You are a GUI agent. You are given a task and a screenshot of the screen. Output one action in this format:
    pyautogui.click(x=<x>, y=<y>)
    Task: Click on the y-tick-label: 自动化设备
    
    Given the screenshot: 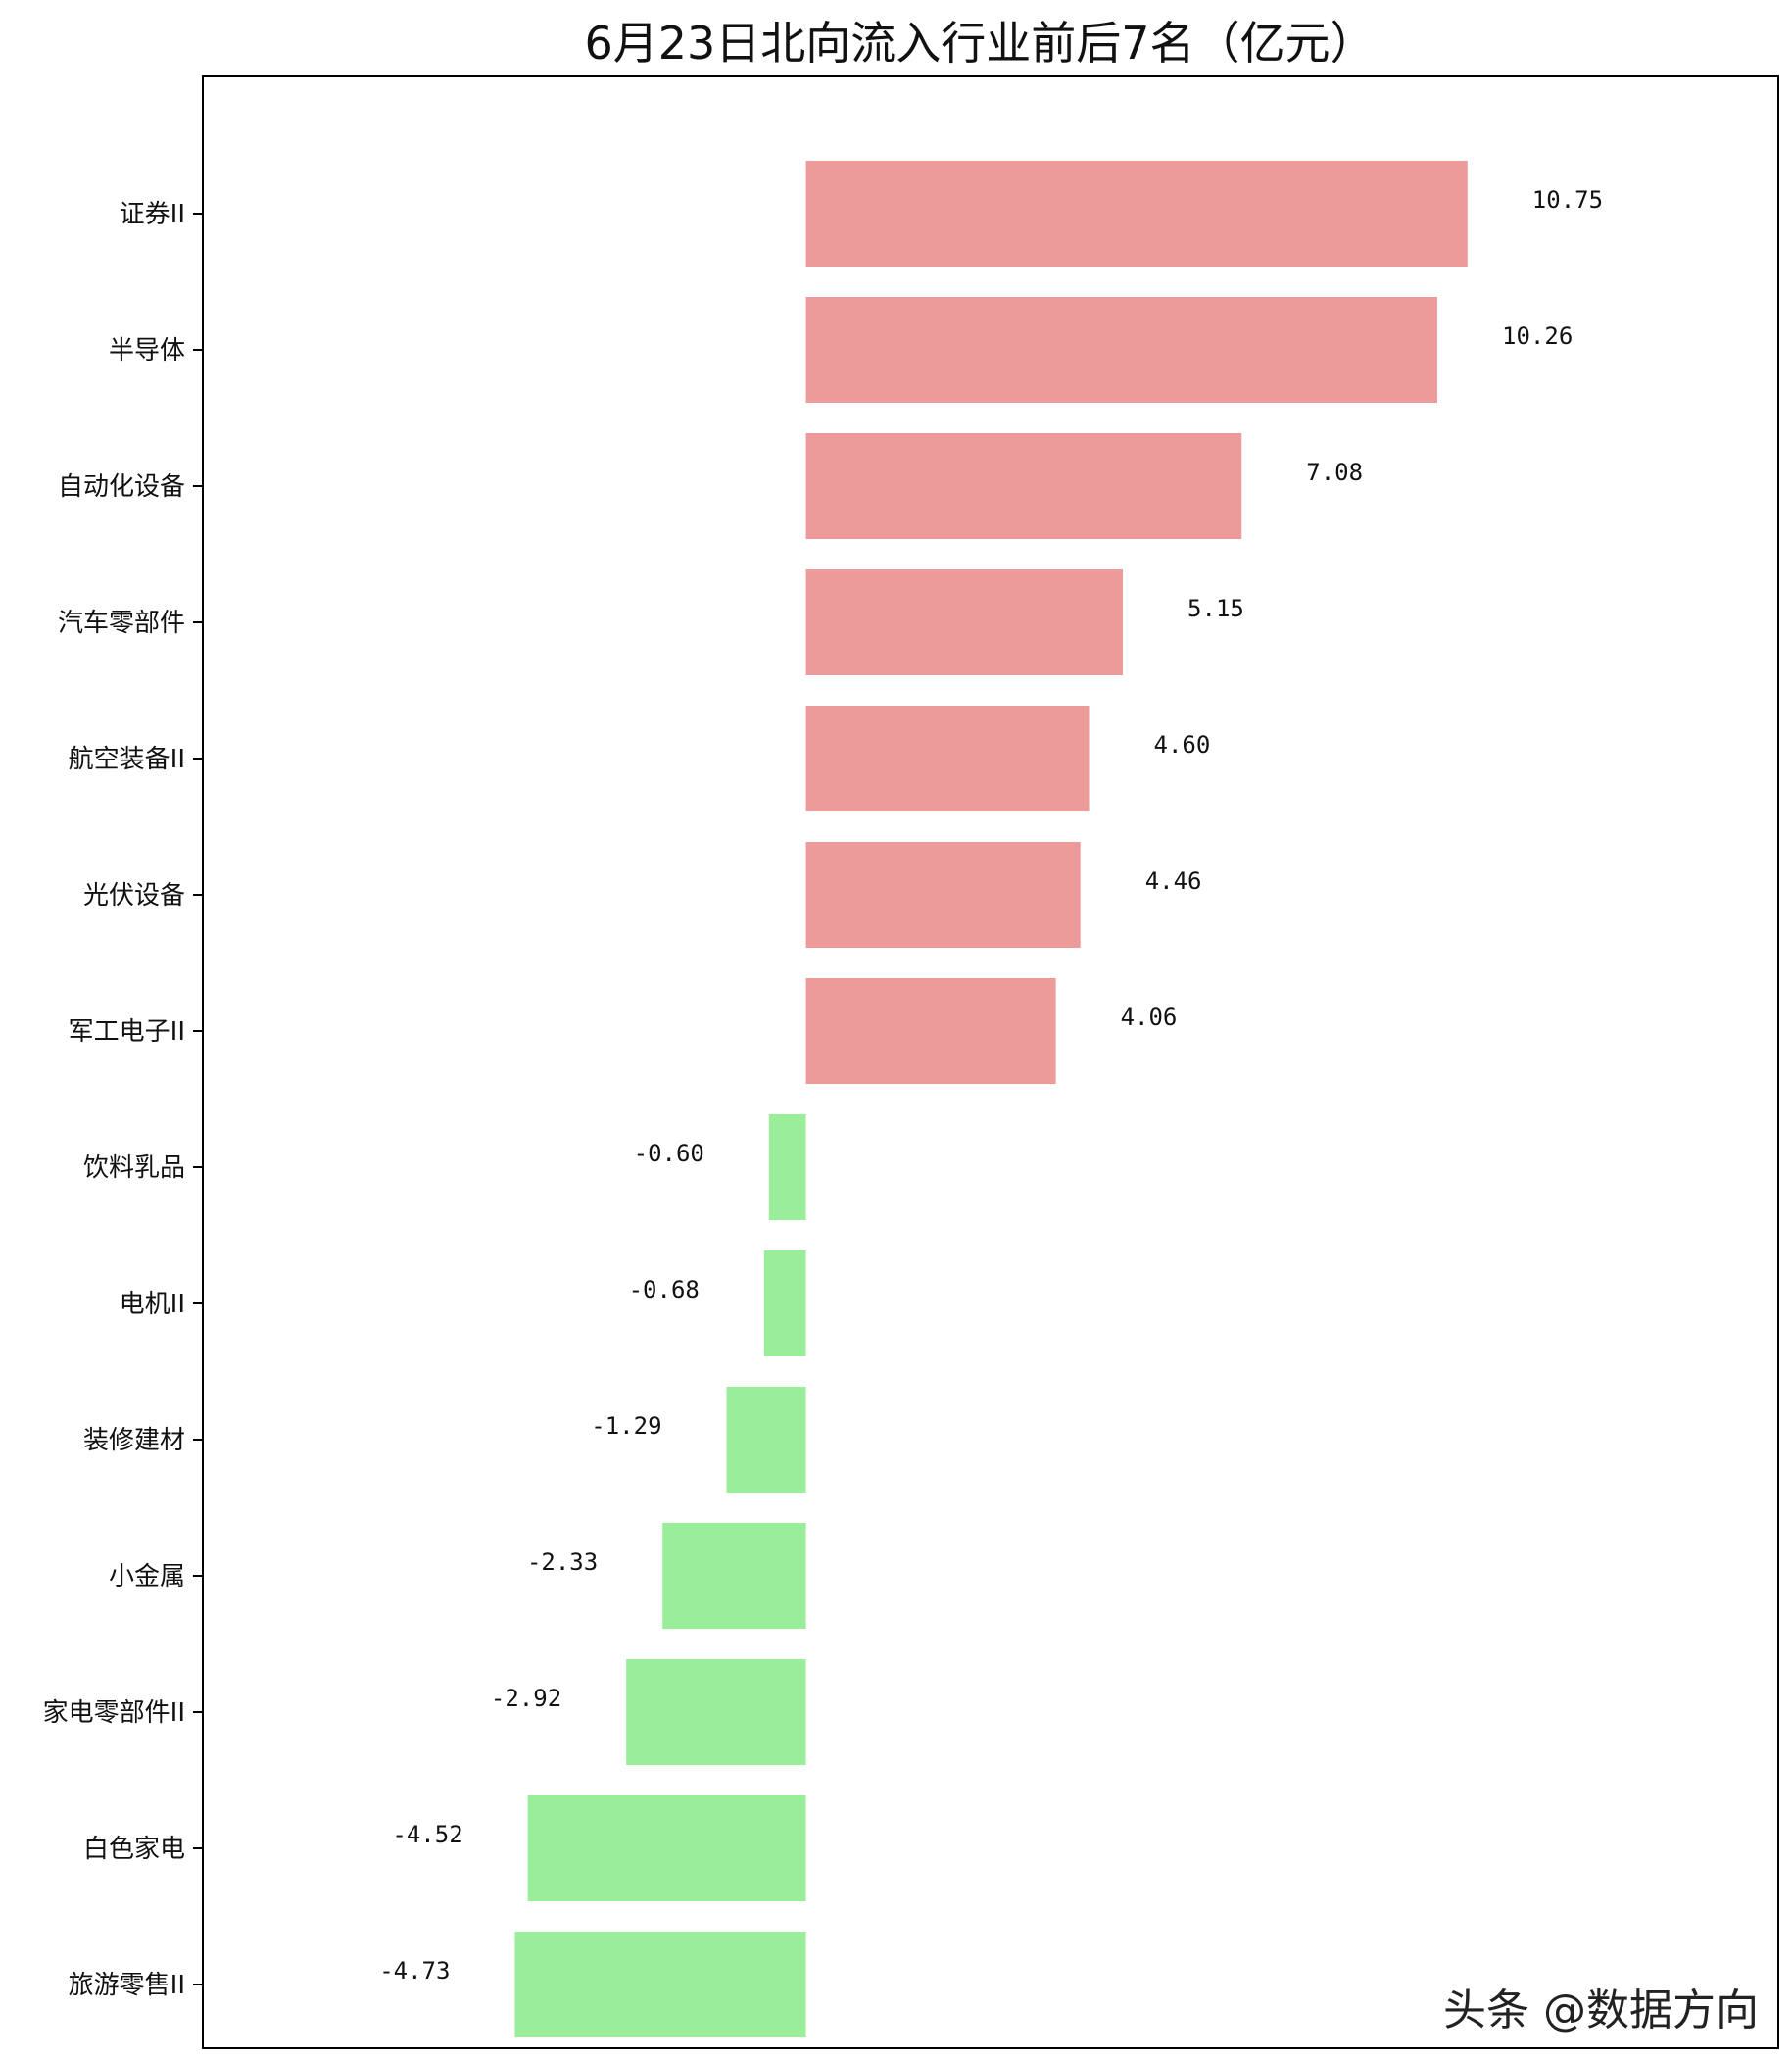 What is the action you would take?
    pyautogui.click(x=121, y=487)
    